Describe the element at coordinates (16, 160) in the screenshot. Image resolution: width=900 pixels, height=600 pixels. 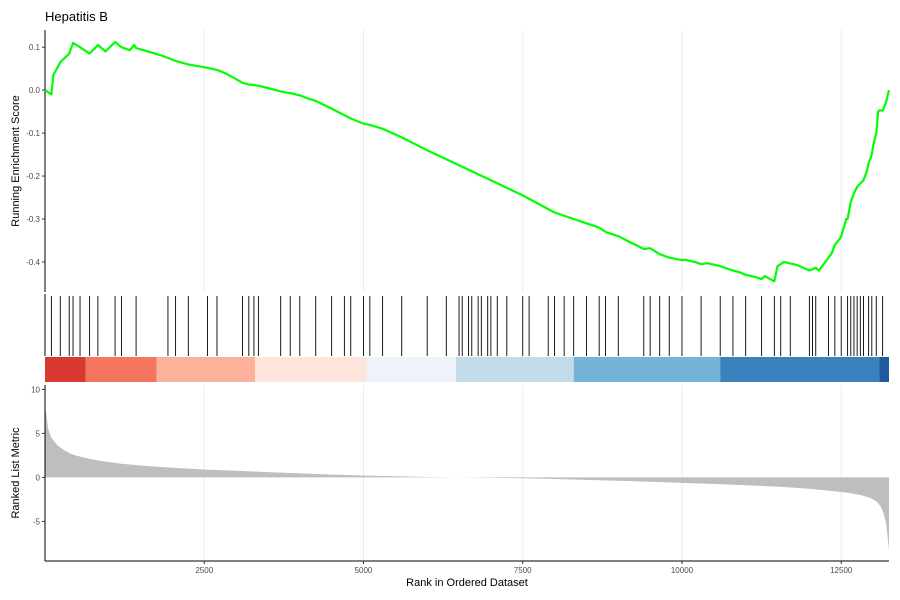
I see `enrichment-y-axis-title: Running Enrichment Score` at that location.